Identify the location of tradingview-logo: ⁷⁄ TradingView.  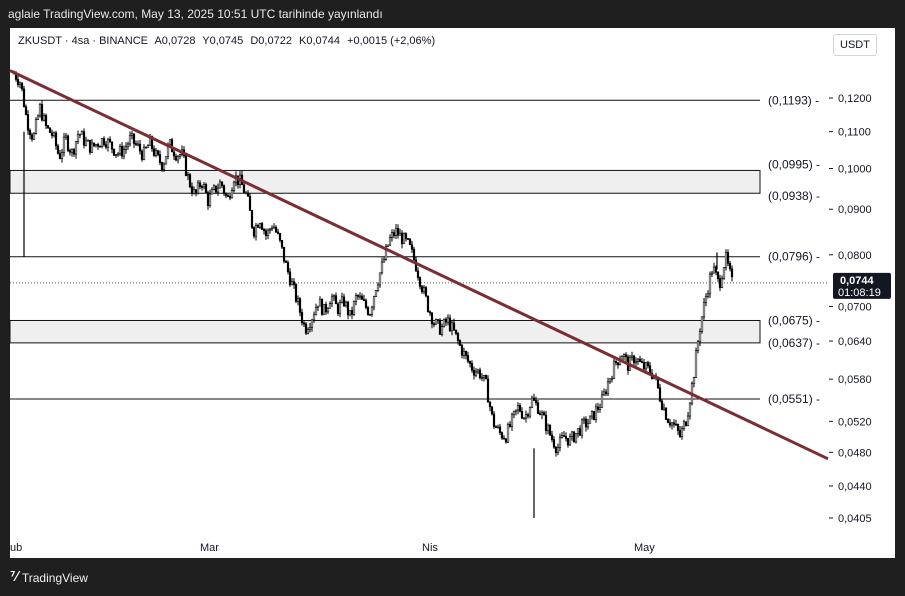
(49, 577).